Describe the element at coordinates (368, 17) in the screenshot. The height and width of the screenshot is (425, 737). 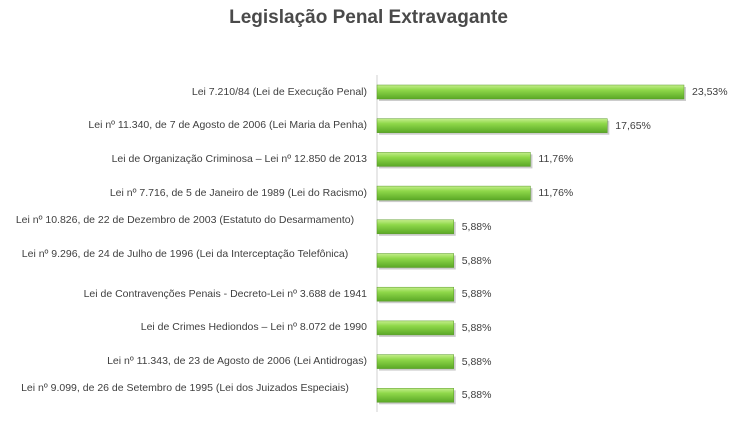
I see `chart-title: Legislação Penal Extravagante` at that location.